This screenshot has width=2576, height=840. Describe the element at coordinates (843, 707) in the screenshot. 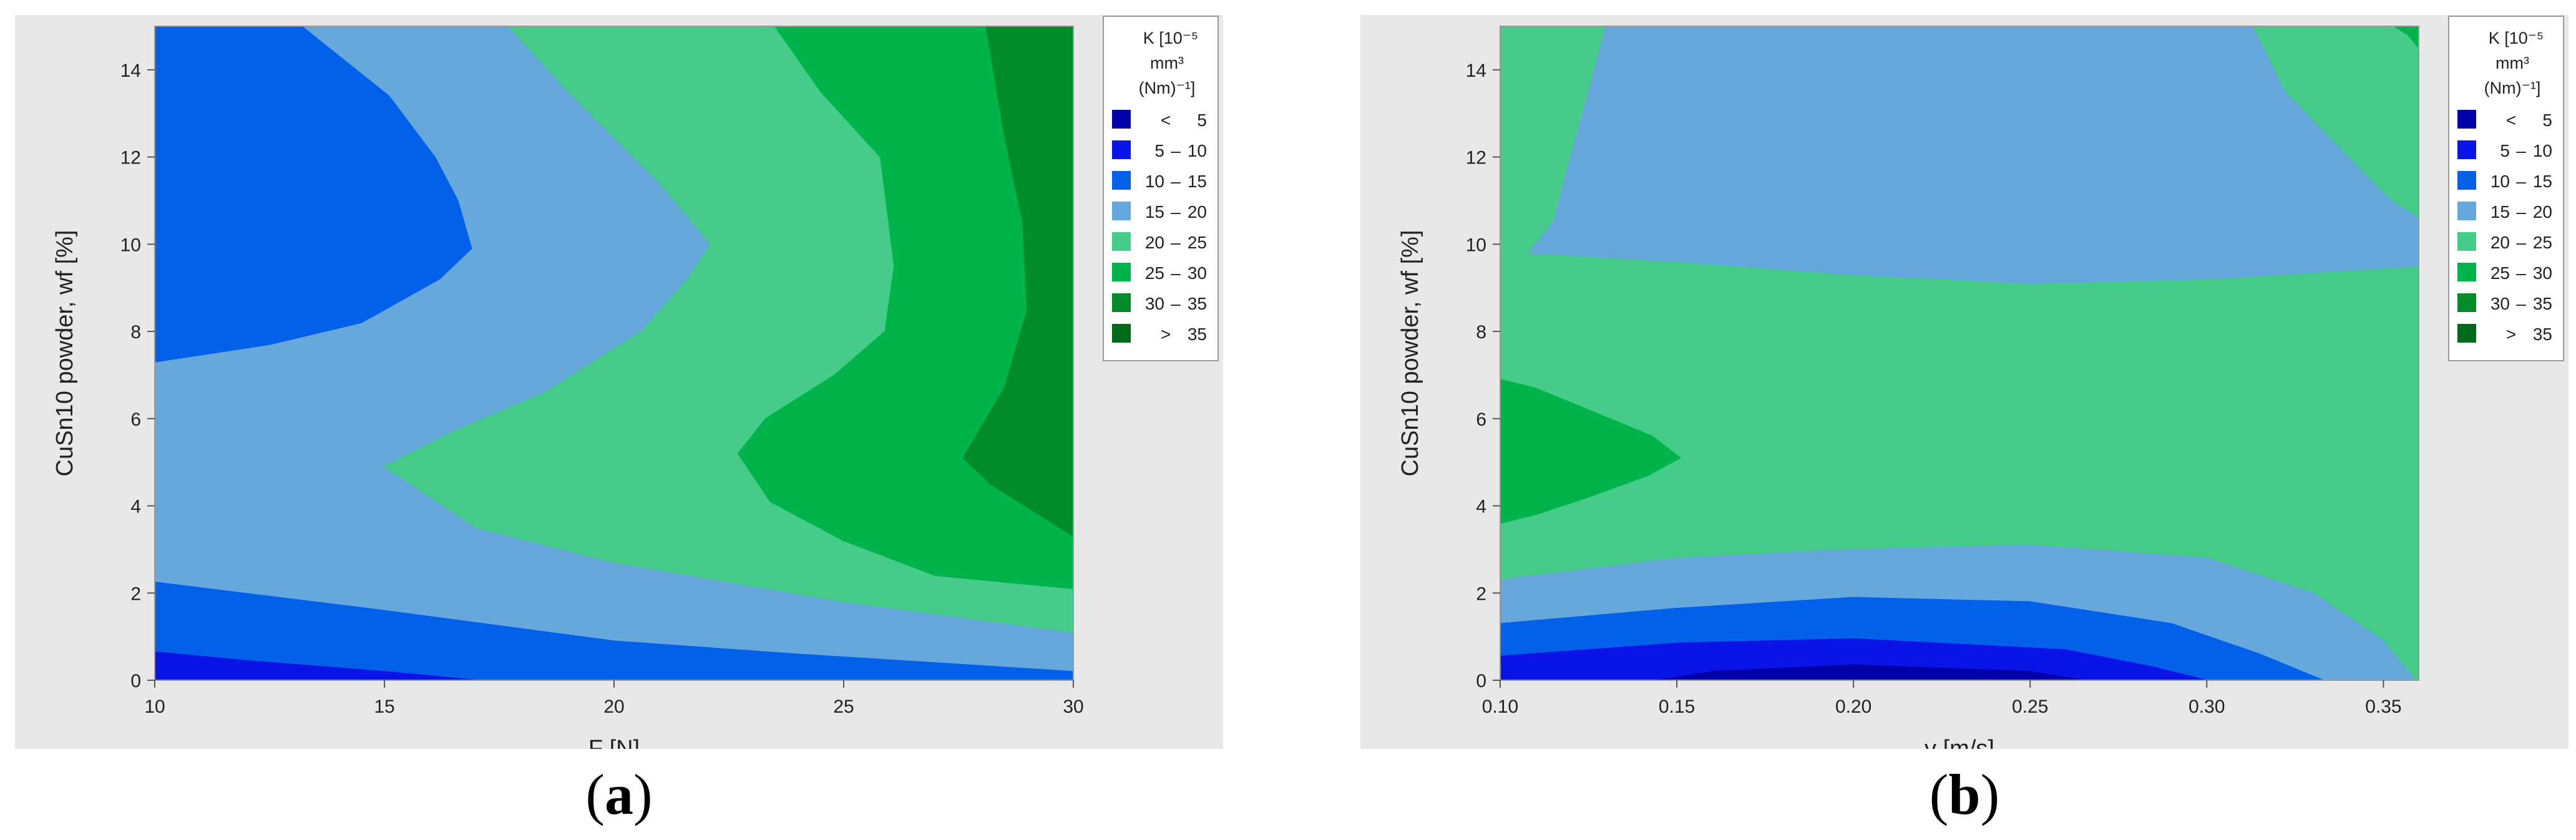

I see `x-tick-label: 25` at that location.